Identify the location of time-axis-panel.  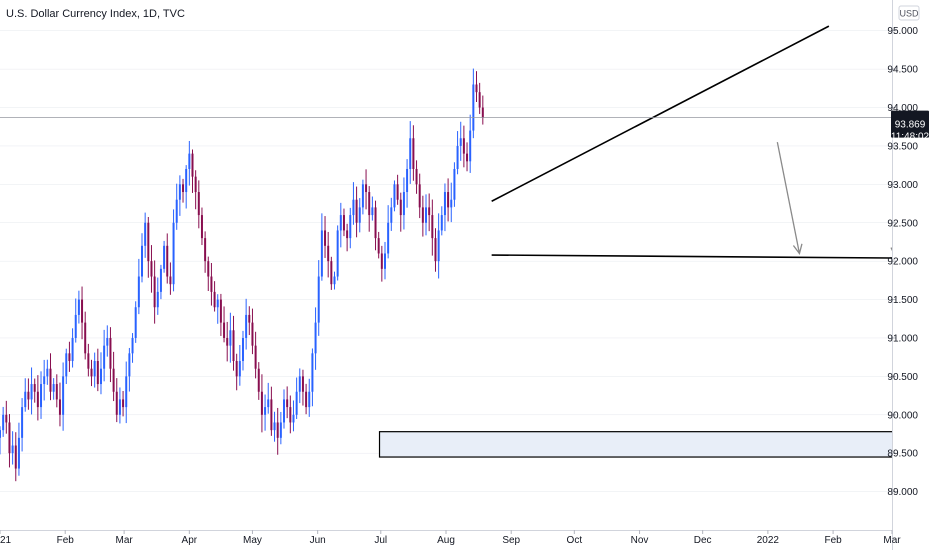
(446, 540).